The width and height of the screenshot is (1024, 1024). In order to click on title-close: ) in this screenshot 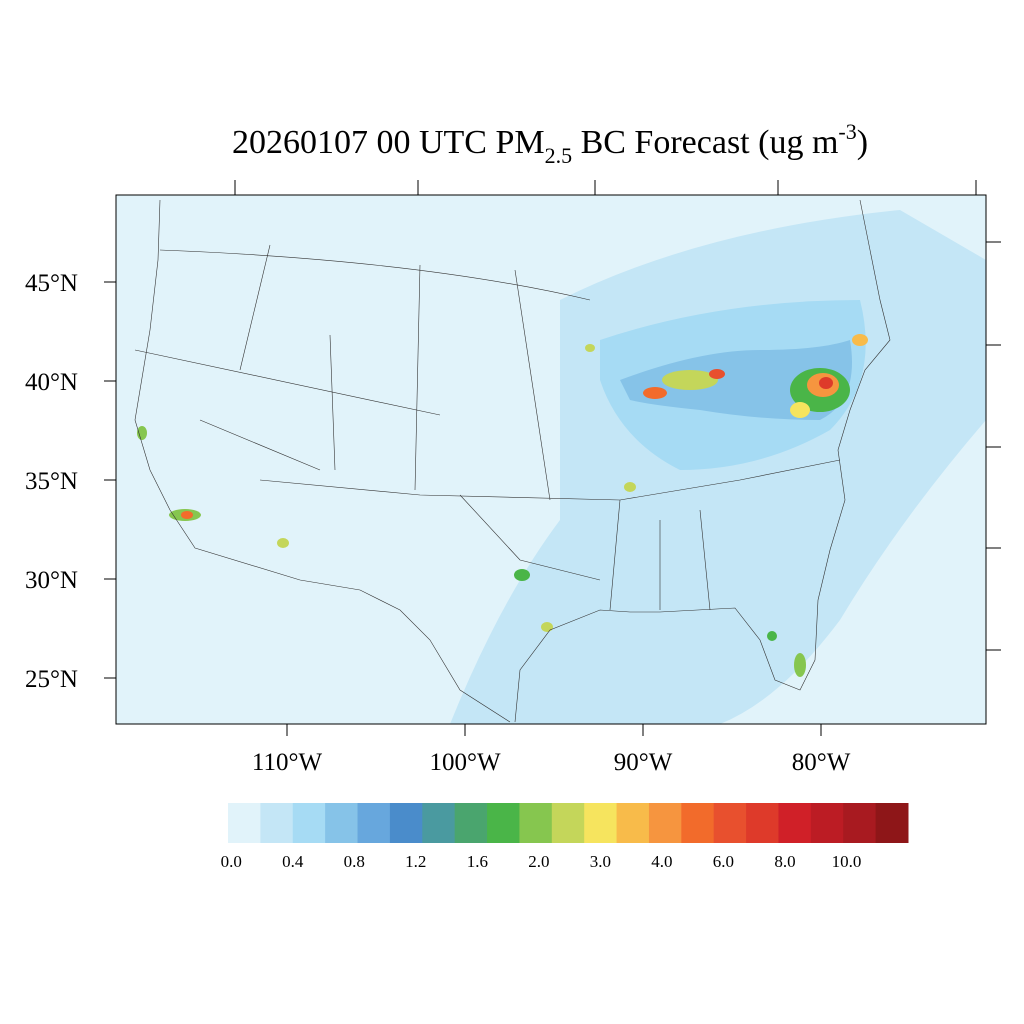, I will do `click(862, 142)`.